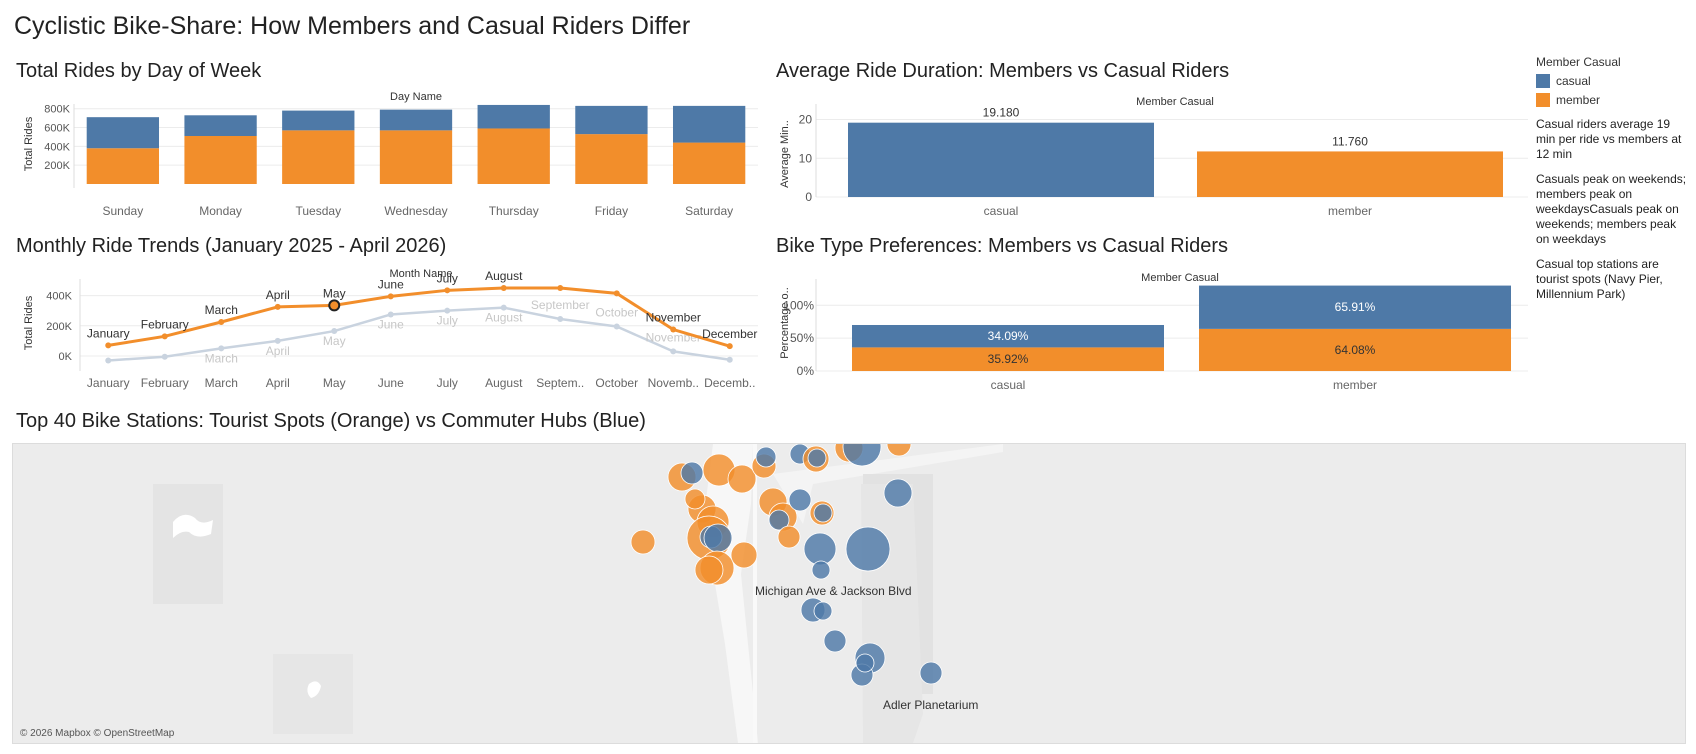 Image resolution: width=1696 pixels, height=754 pixels. I want to click on point-label-highlighted: March, so click(221, 310).